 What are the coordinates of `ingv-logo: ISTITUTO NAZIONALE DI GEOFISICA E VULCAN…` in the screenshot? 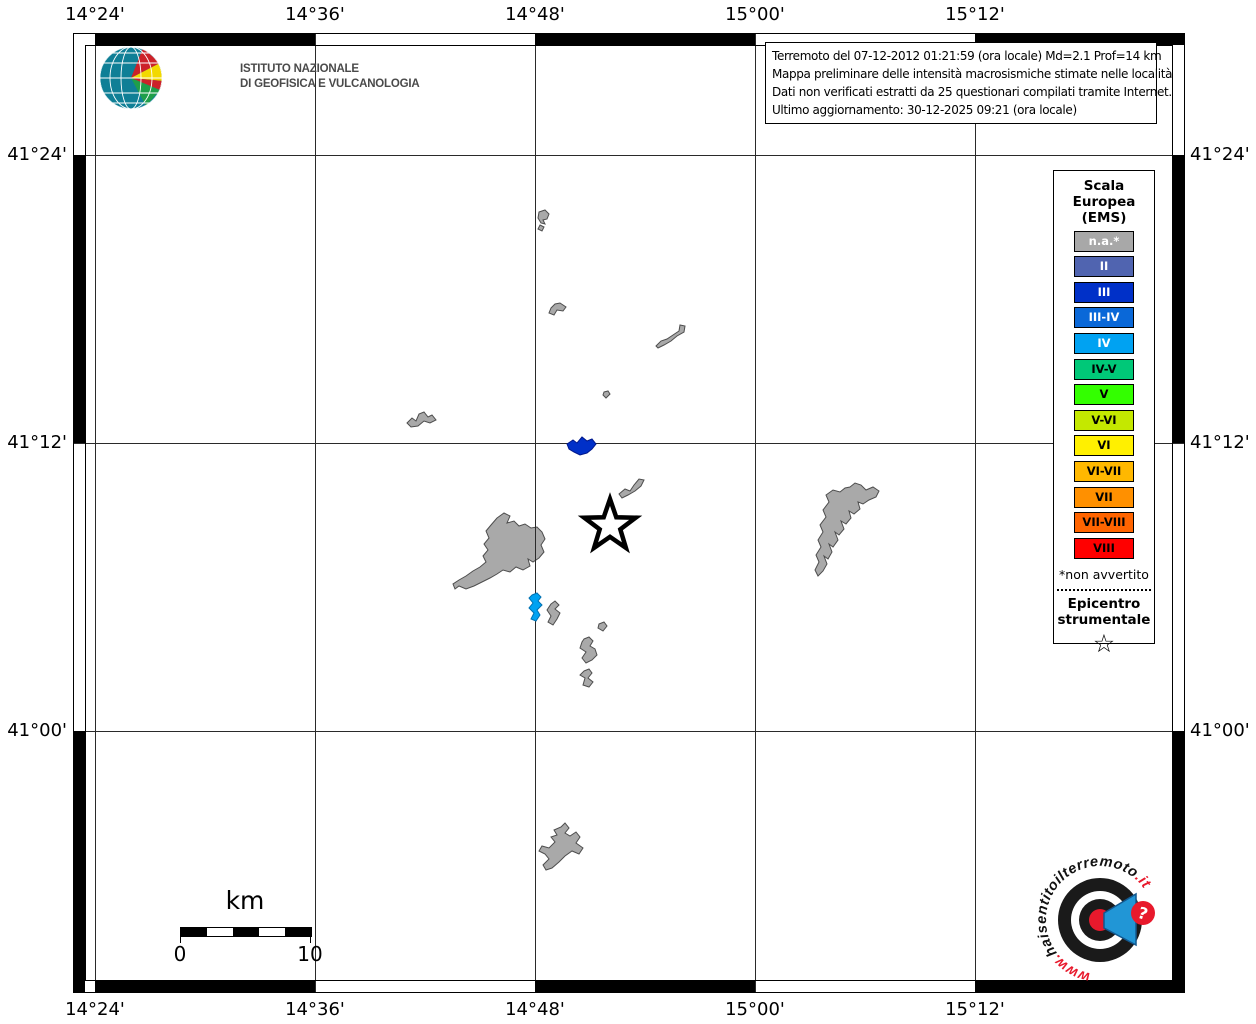 It's located at (263, 80).